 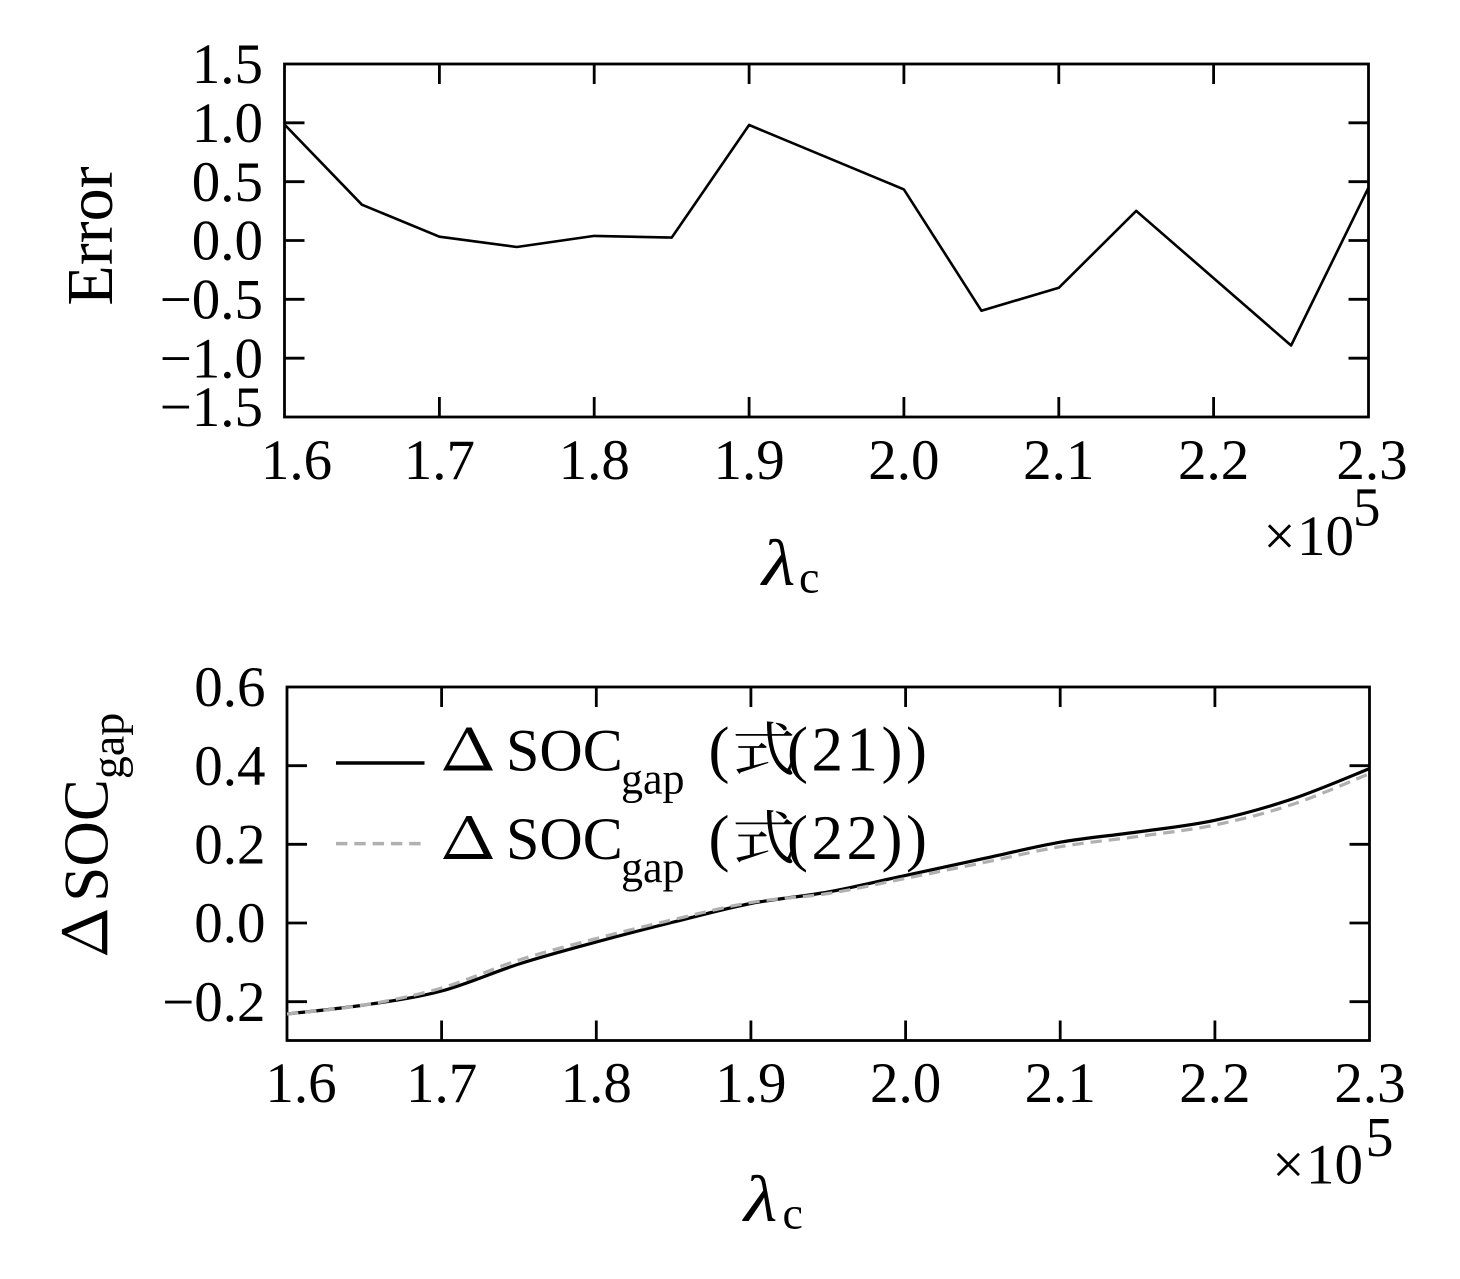 What do you see at coordinates (229, 766) in the screenshot?
I see `svg-text: 0.4` at bounding box center [229, 766].